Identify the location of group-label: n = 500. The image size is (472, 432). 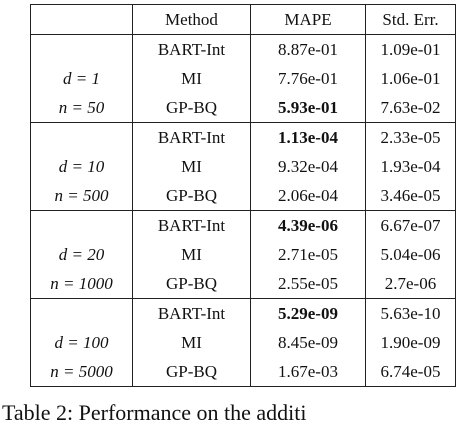
(81, 196).